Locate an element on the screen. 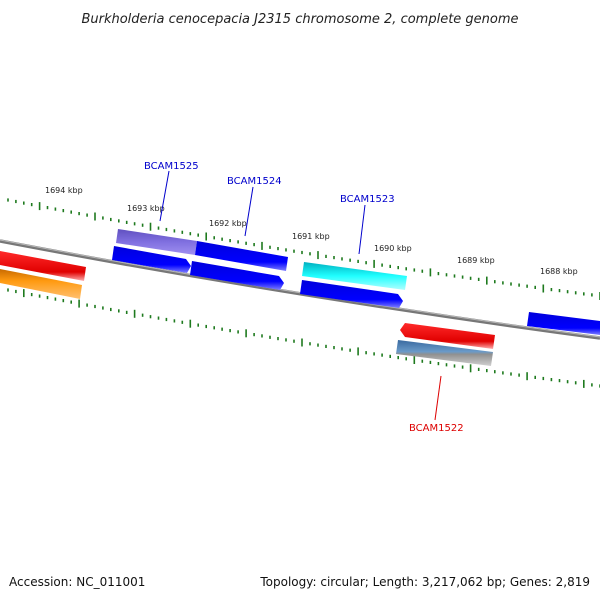 This screenshot has height=600, width=600. gene-bcam1524 is located at coordinates (241, 256).